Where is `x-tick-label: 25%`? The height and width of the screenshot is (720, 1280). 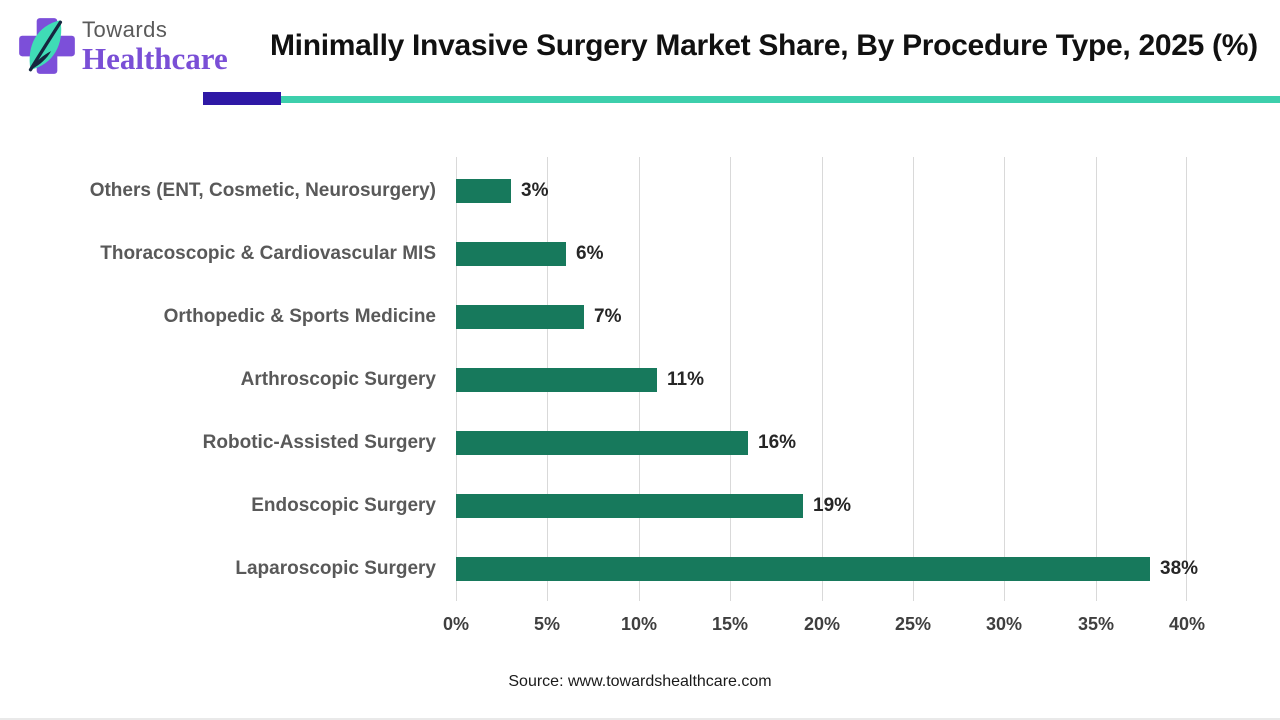
x-tick-label: 25% is located at coordinates (913, 624).